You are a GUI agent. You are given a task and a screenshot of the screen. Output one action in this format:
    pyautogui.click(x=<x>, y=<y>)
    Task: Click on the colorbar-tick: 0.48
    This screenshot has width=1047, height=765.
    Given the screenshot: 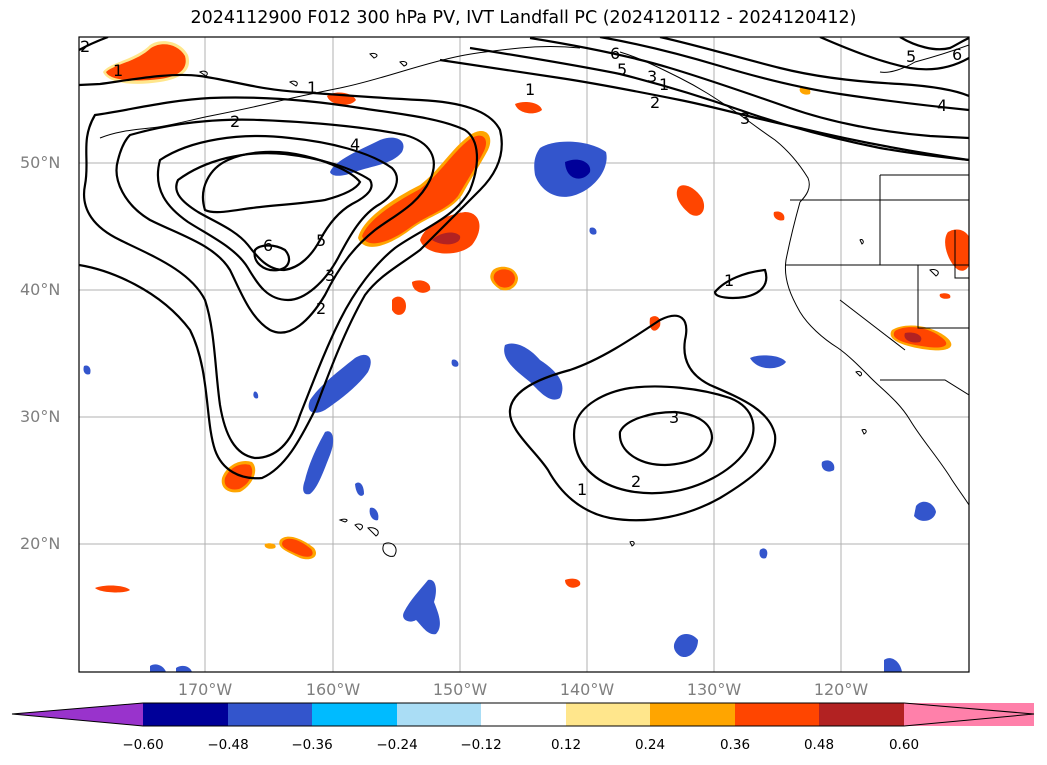 What is the action you would take?
    pyautogui.click(x=819, y=745)
    